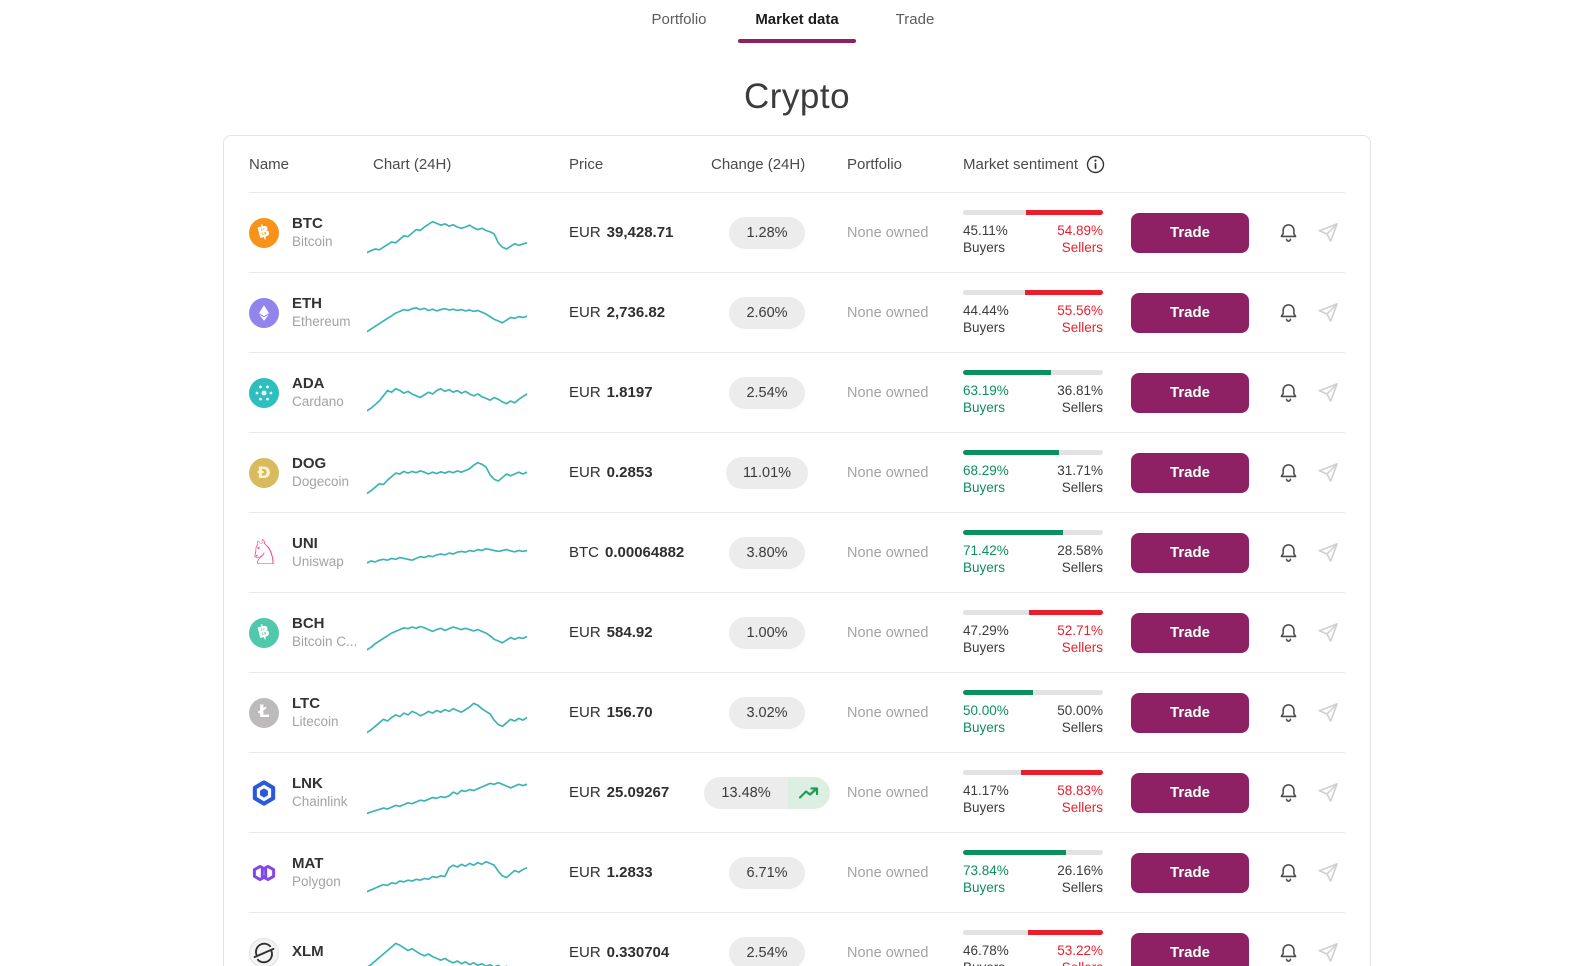 Image resolution: width=1594 pixels, height=966 pixels. I want to click on change-badge: 2.54%, so click(767, 951).